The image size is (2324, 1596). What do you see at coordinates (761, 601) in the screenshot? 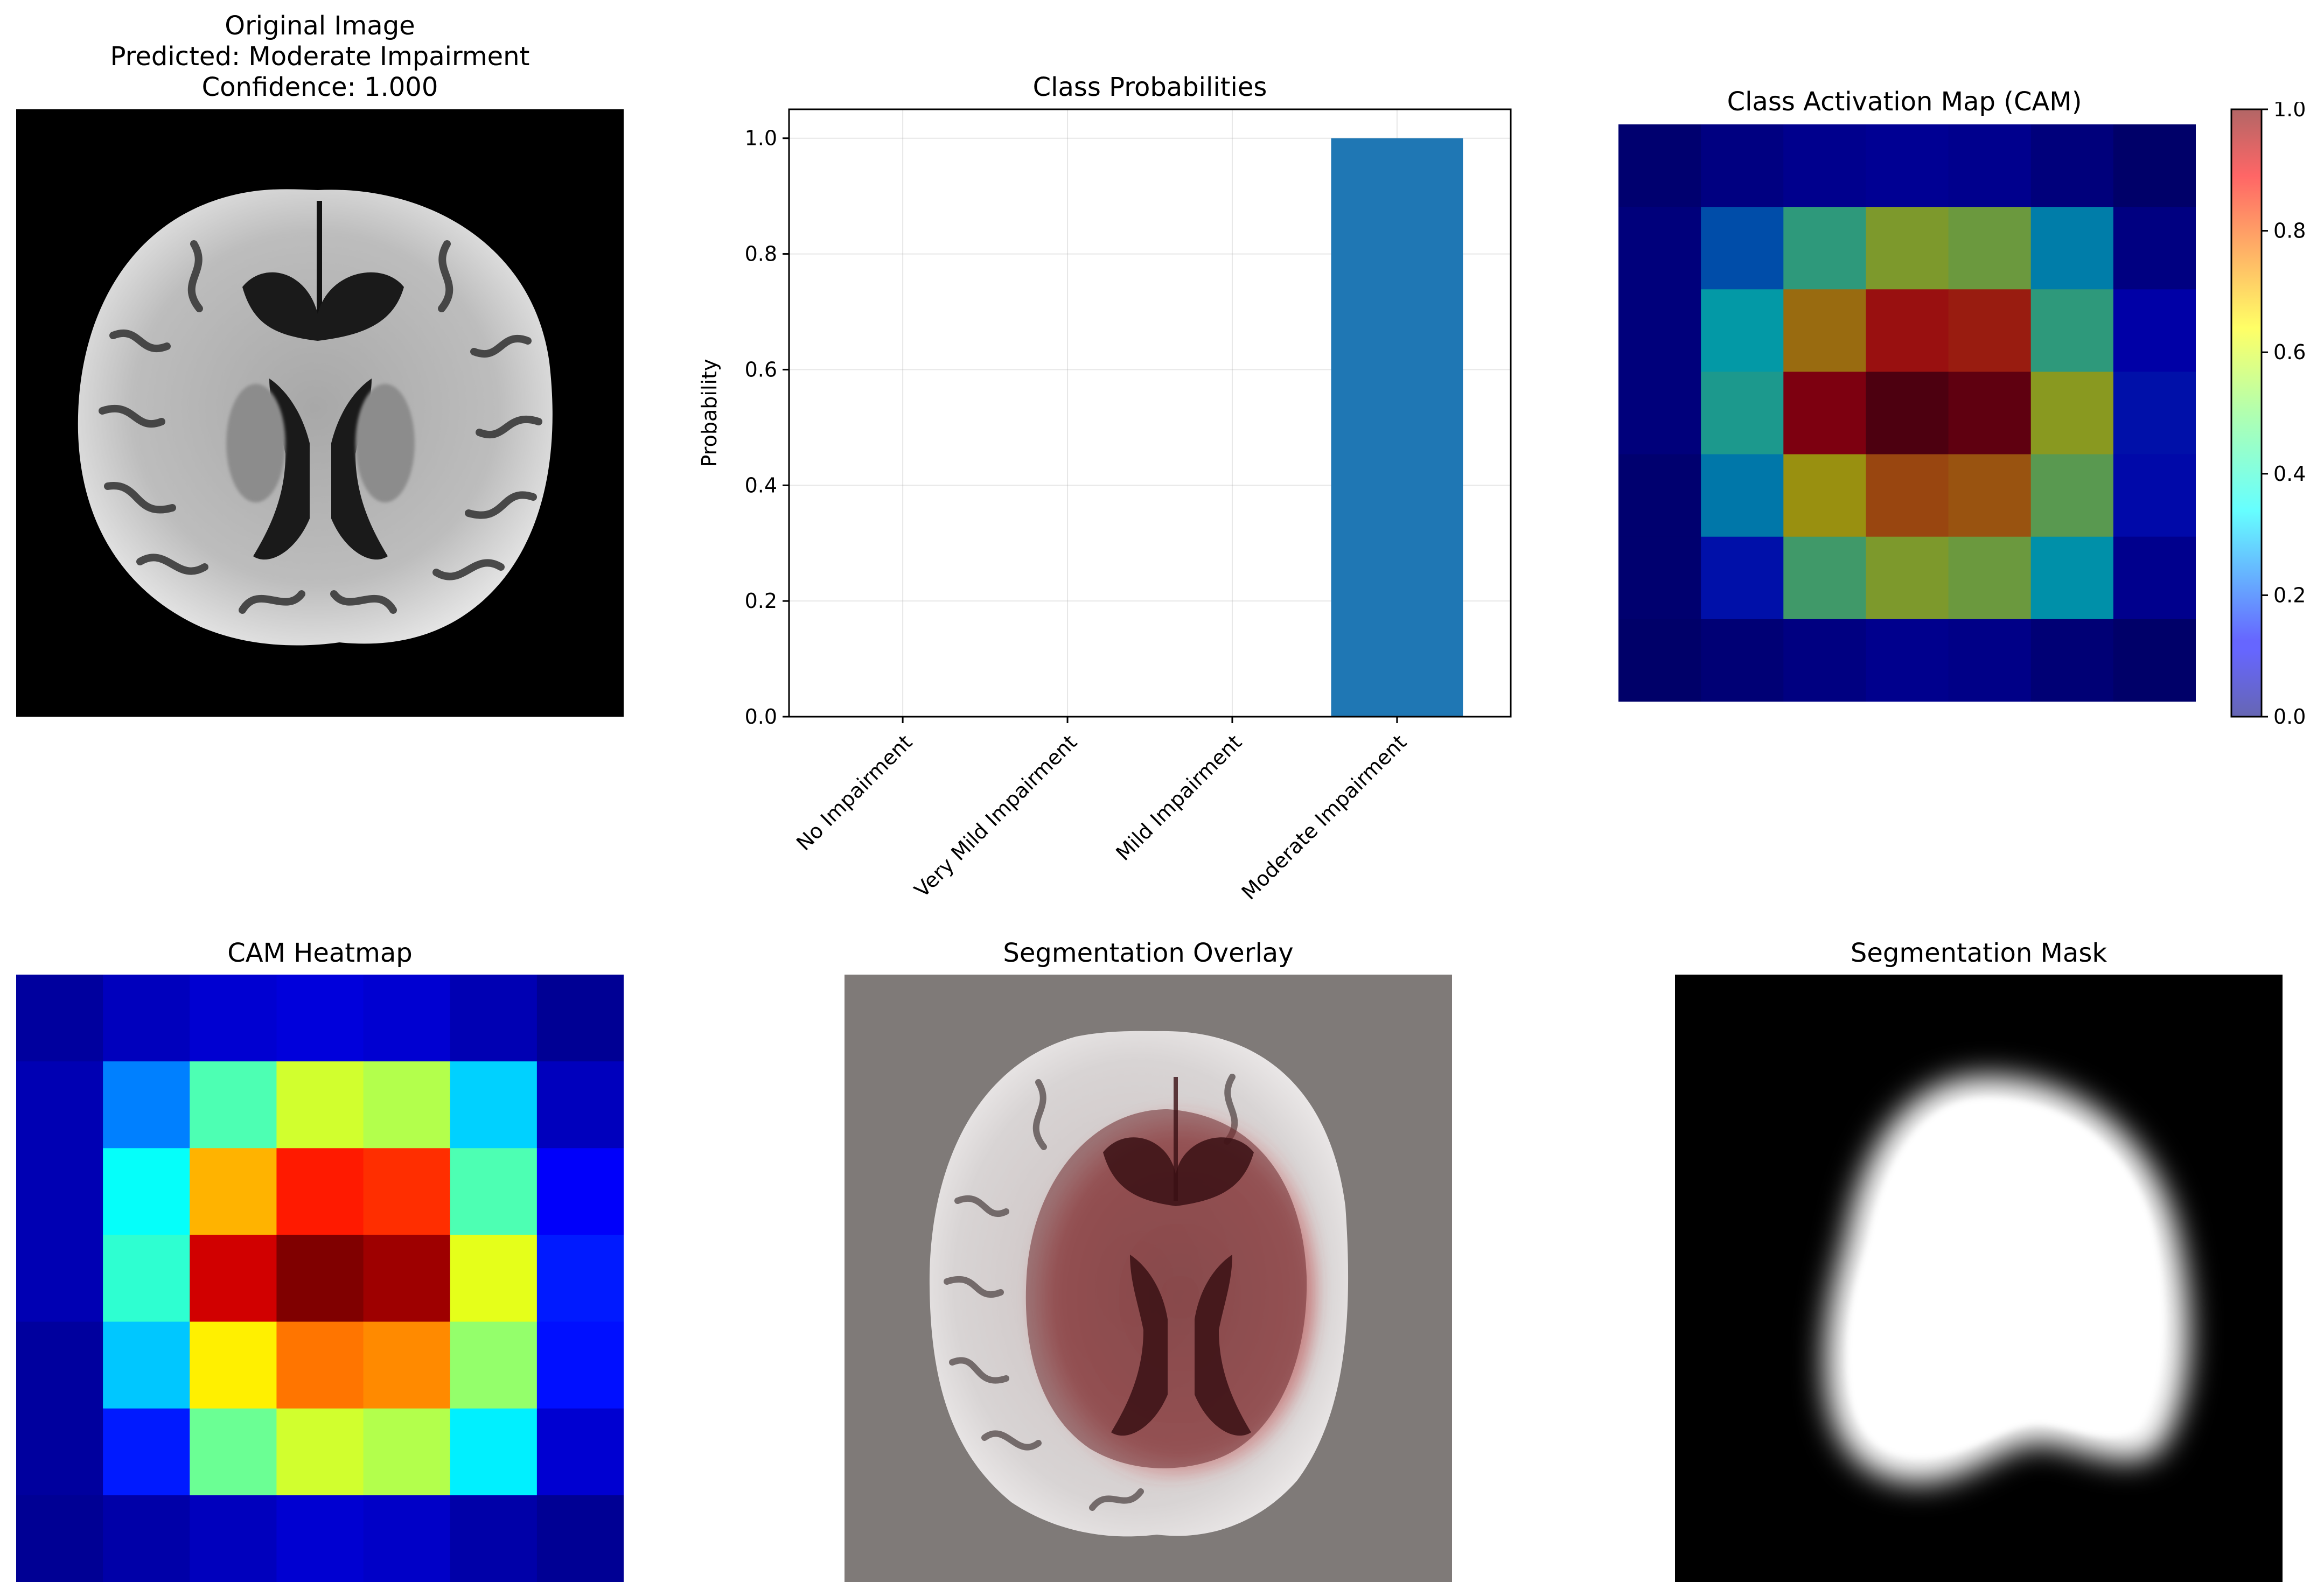
I see `bar-ytick-label: 0.2` at bounding box center [761, 601].